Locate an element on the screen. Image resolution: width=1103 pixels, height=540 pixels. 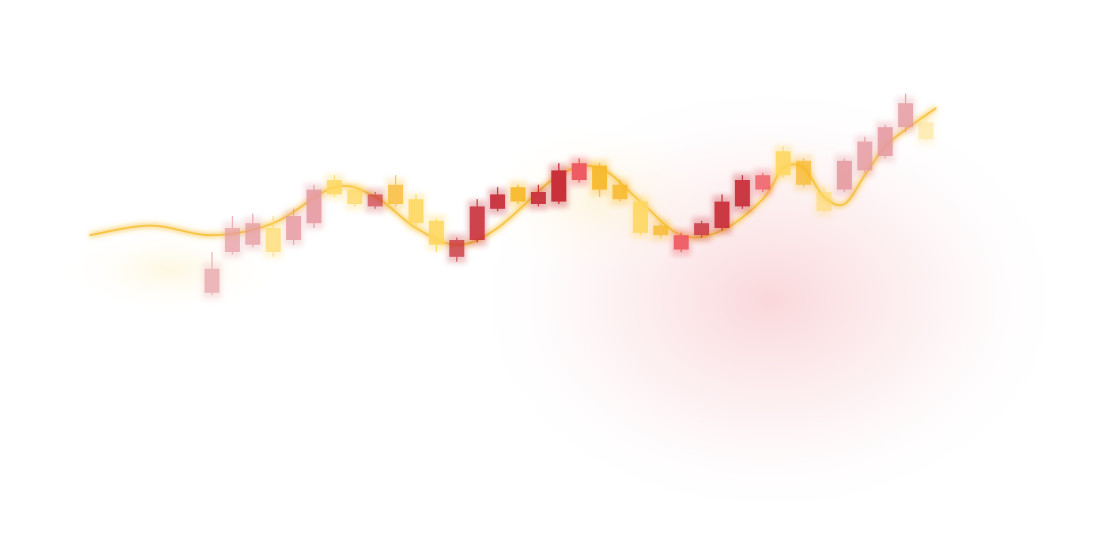
candle-glow is located at coordinates (926, 131).